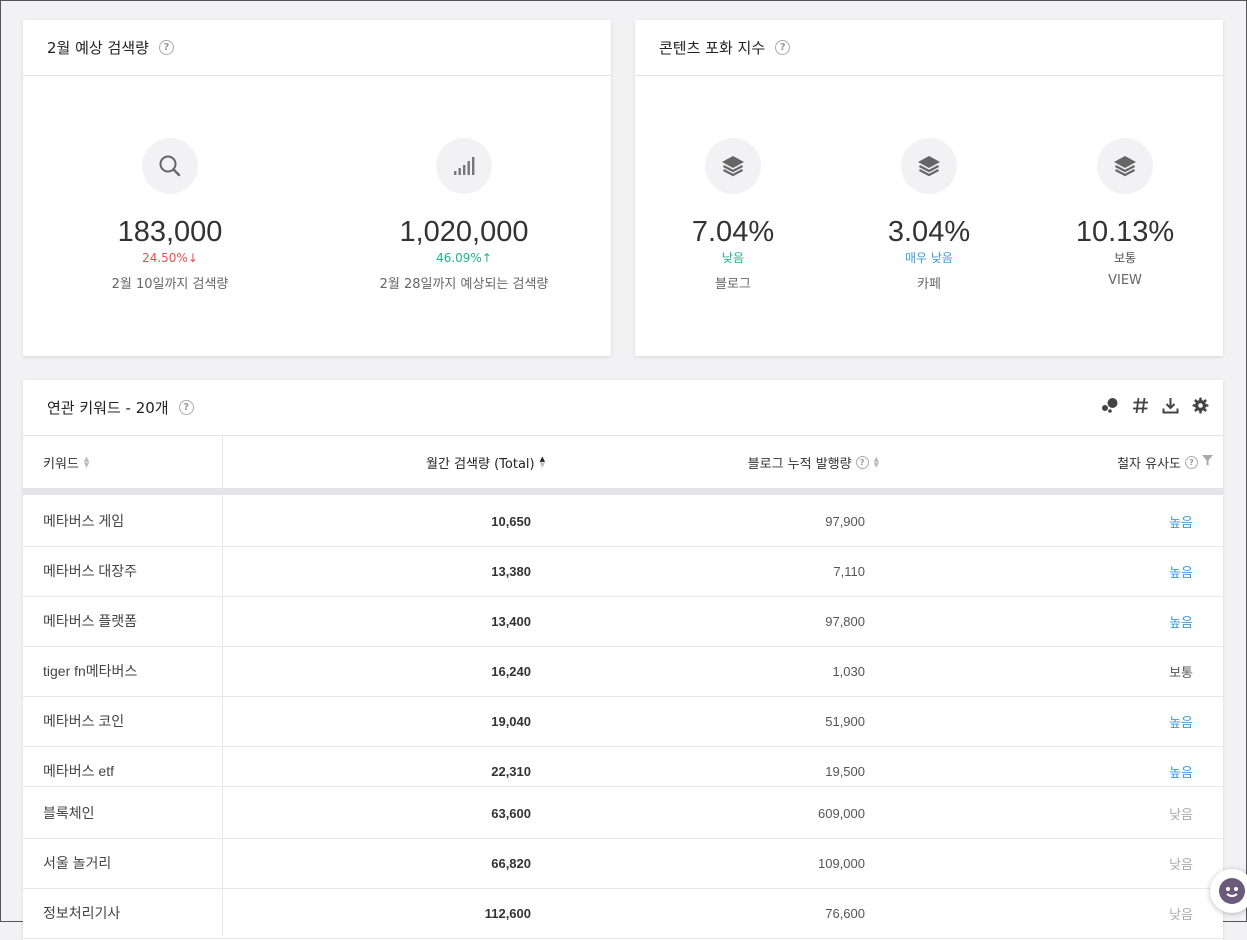  Describe the element at coordinates (733, 284) in the screenshot. I see `stat-label: 블로그` at that location.